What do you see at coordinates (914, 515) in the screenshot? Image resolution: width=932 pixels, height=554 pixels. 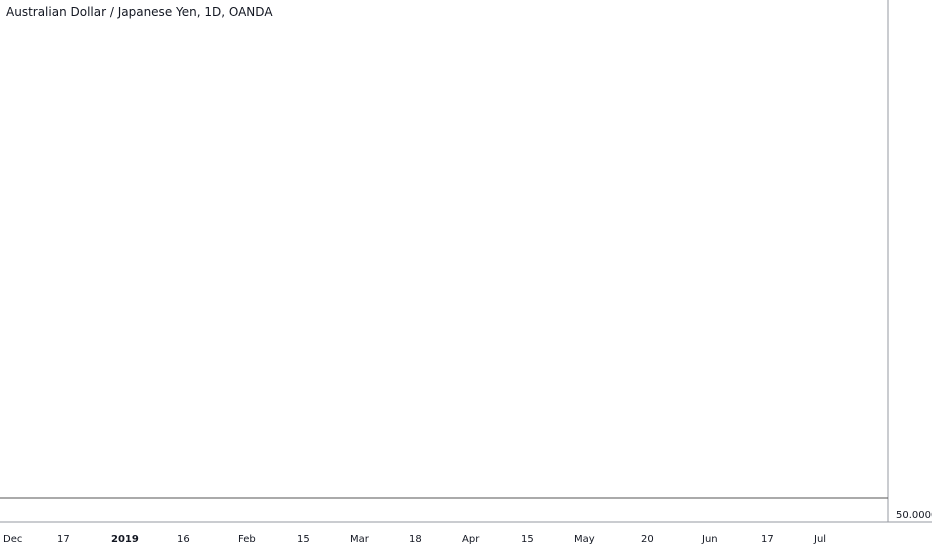 I see `lower-pane-tick-label: 50.0000` at bounding box center [914, 515].